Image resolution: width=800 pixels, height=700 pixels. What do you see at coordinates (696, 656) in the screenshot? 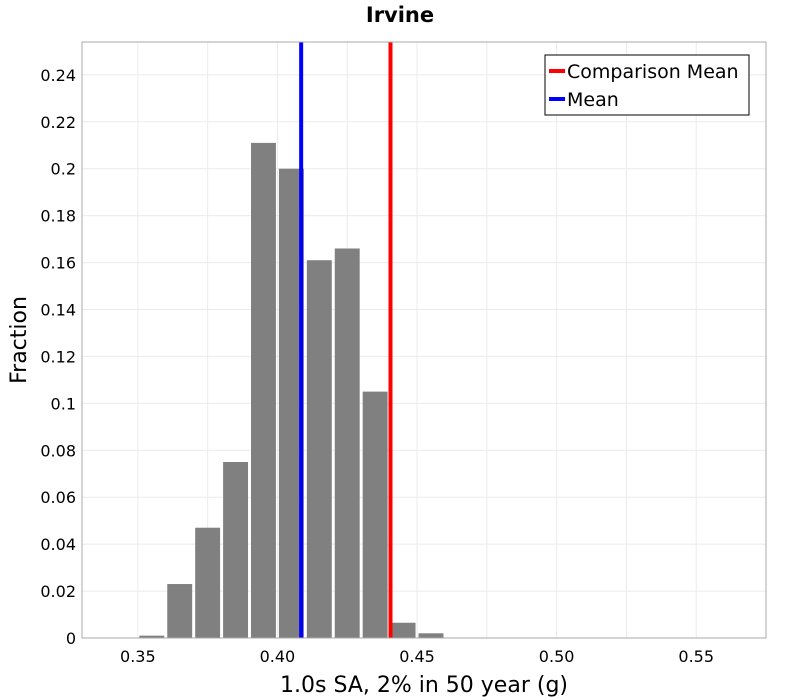
I see `x-tick-label: 0.55` at bounding box center [696, 656].